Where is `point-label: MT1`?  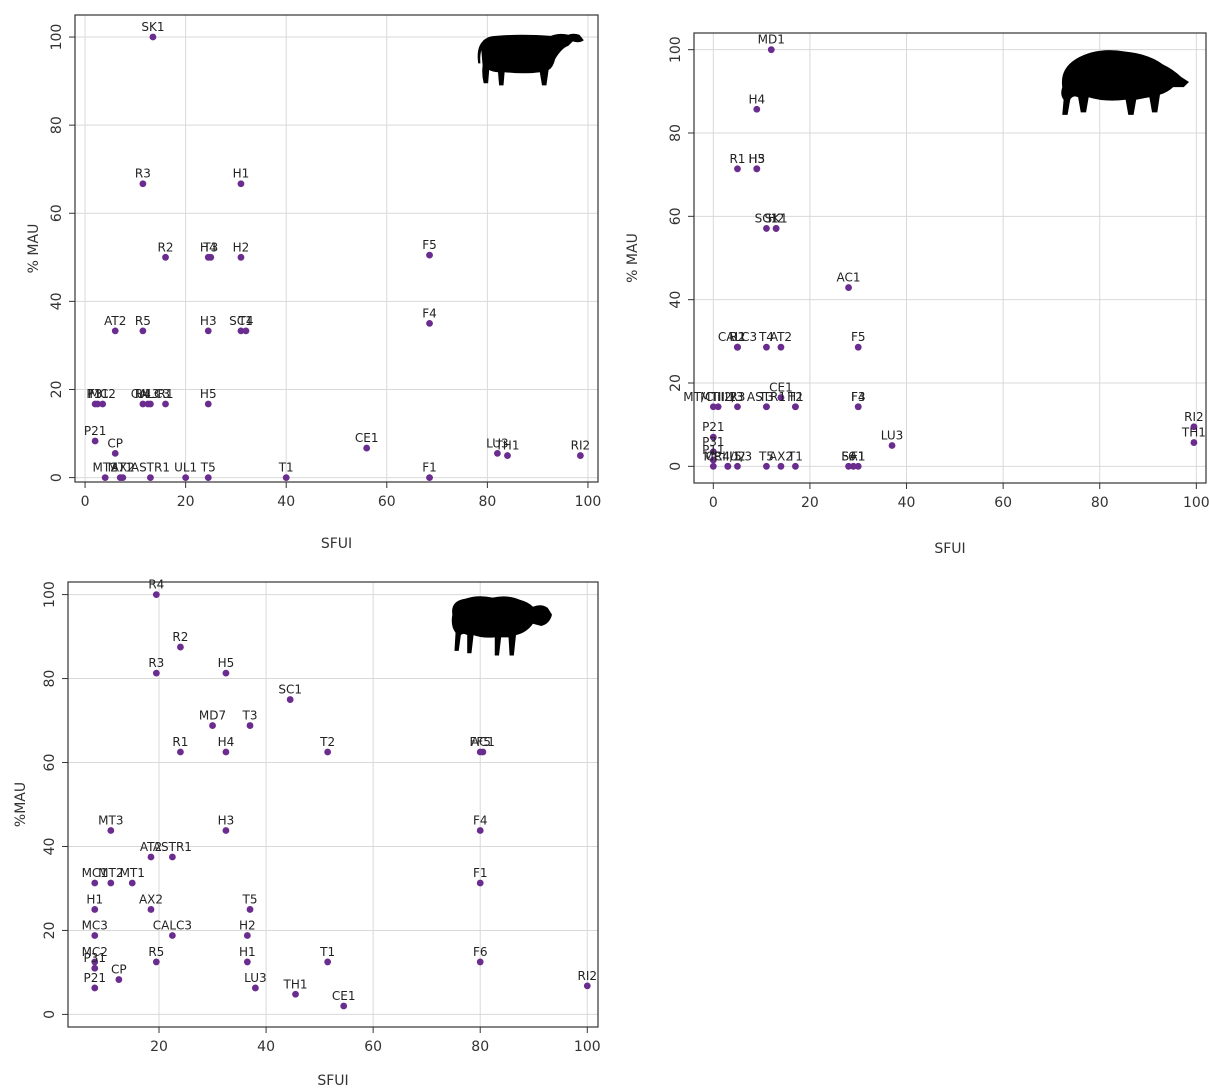
point-label: MT1 is located at coordinates (120, 468).